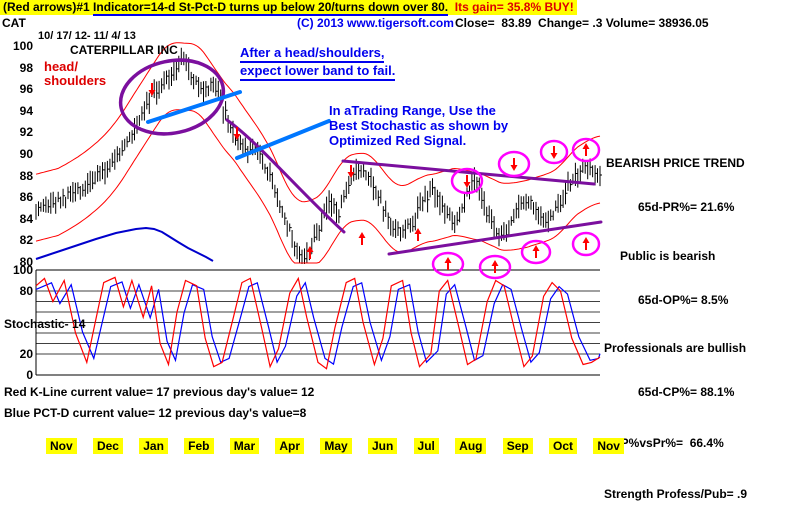  Describe the element at coordinates (683, 300) in the screenshot. I see `stat-op: 65d-OP%= 8.5%` at that location.